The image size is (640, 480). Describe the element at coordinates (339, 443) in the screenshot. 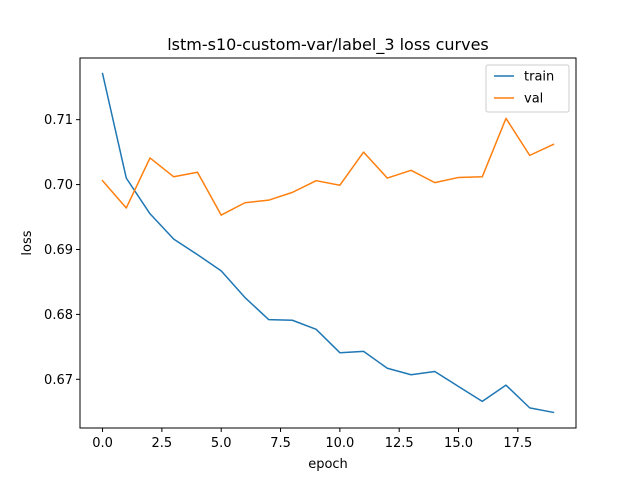

I see `x-tick-label: 10.0` at that location.